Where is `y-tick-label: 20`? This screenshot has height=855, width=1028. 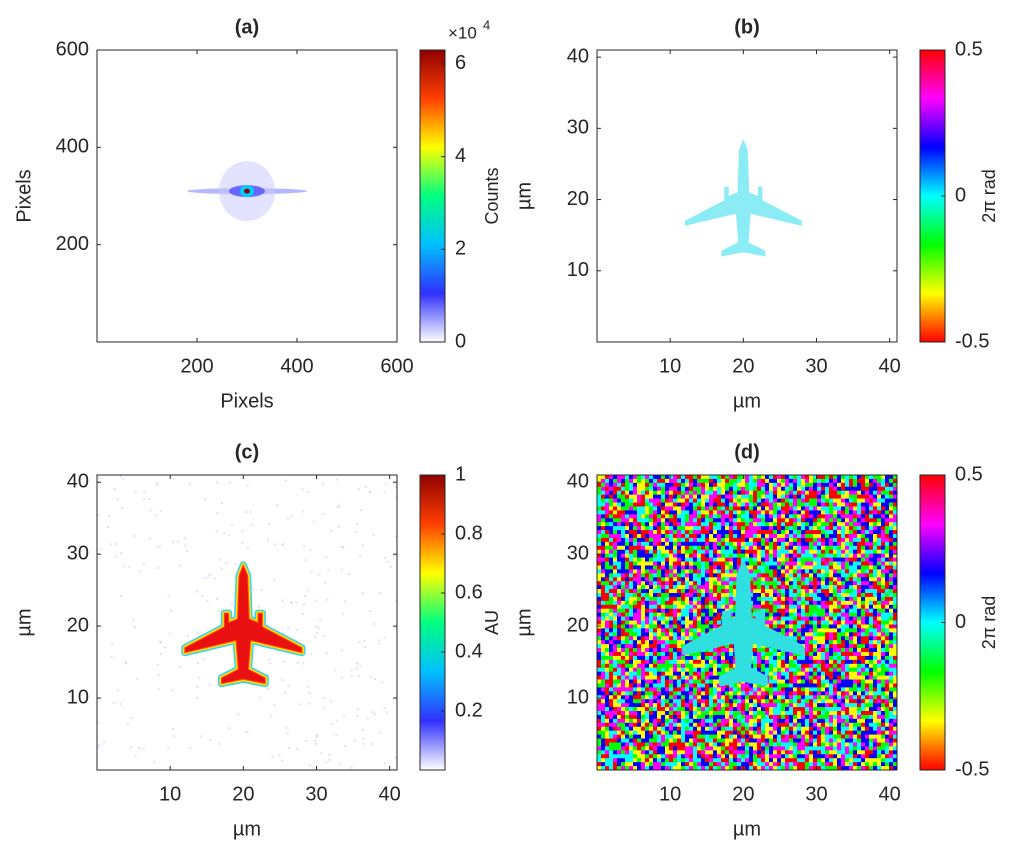 y-tick-label: 20 is located at coordinates (578, 199).